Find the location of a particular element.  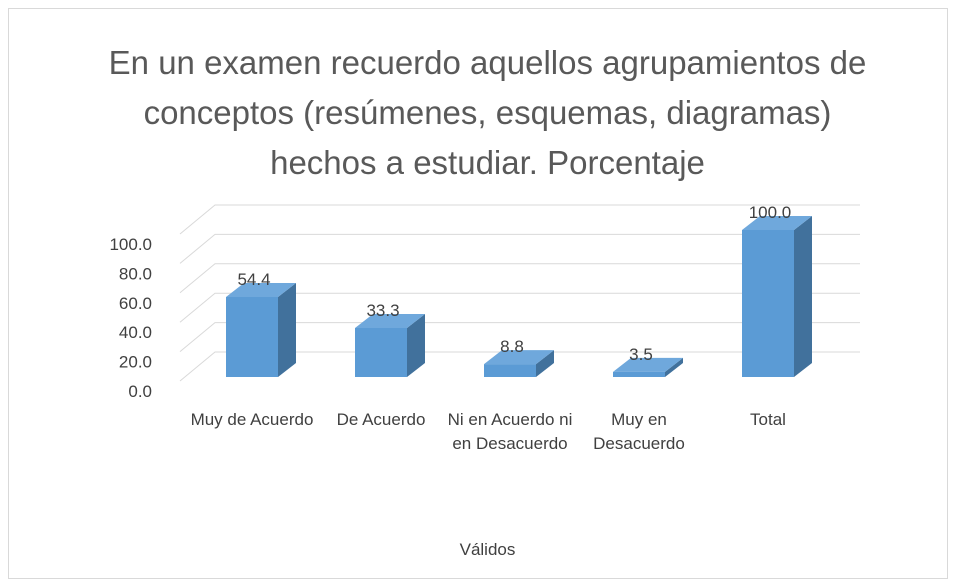

y-tick-label: 40.0 is located at coordinates (135, 332).